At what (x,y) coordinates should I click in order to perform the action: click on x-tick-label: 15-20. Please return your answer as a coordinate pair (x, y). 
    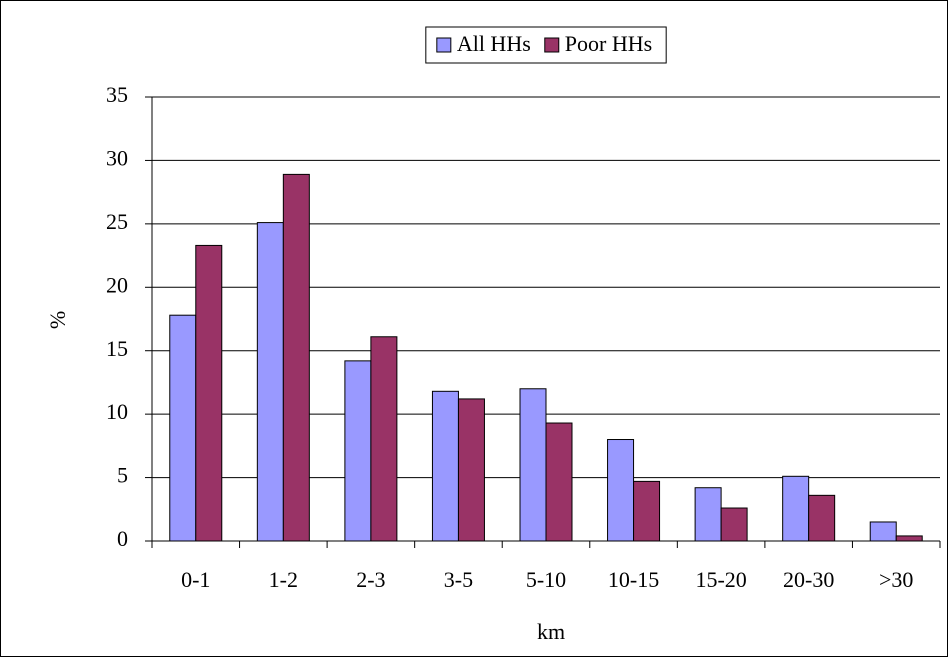
    Looking at the image, I should click on (720, 579).